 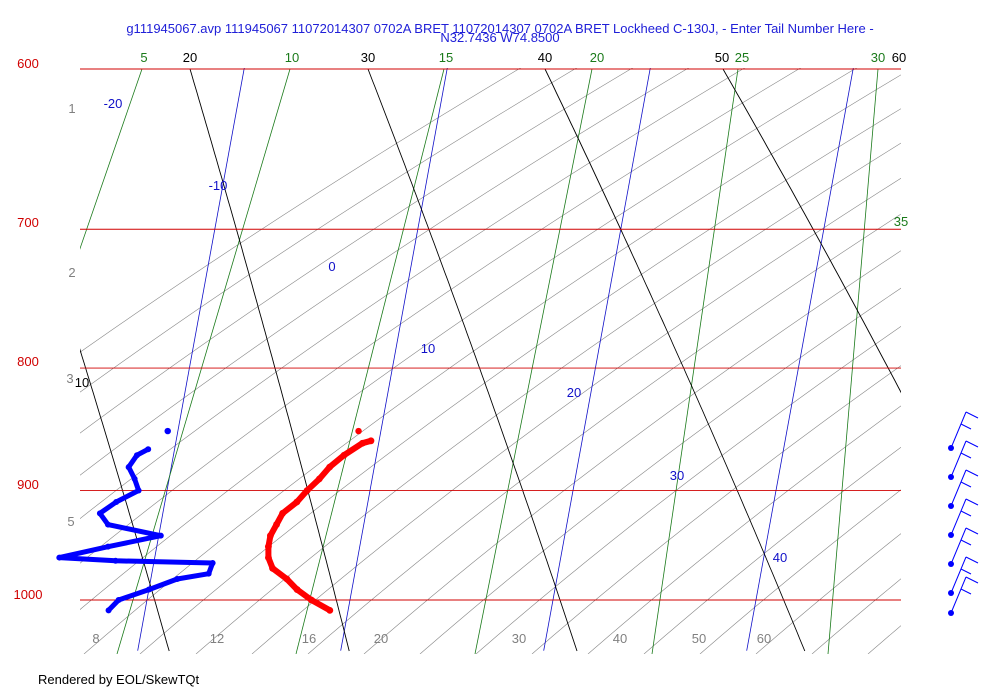 What do you see at coordinates (28, 484) in the screenshot?
I see `pressure-label: 900` at bounding box center [28, 484].